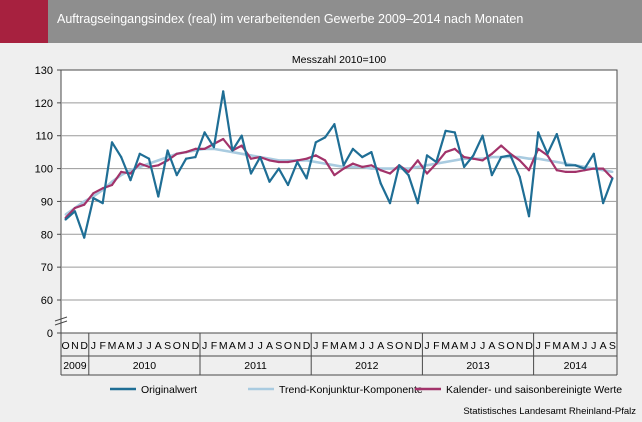 This screenshot has height=422, width=642. Describe the element at coordinates (478, 366) in the screenshot. I see `x-year-label: 2013` at that location.